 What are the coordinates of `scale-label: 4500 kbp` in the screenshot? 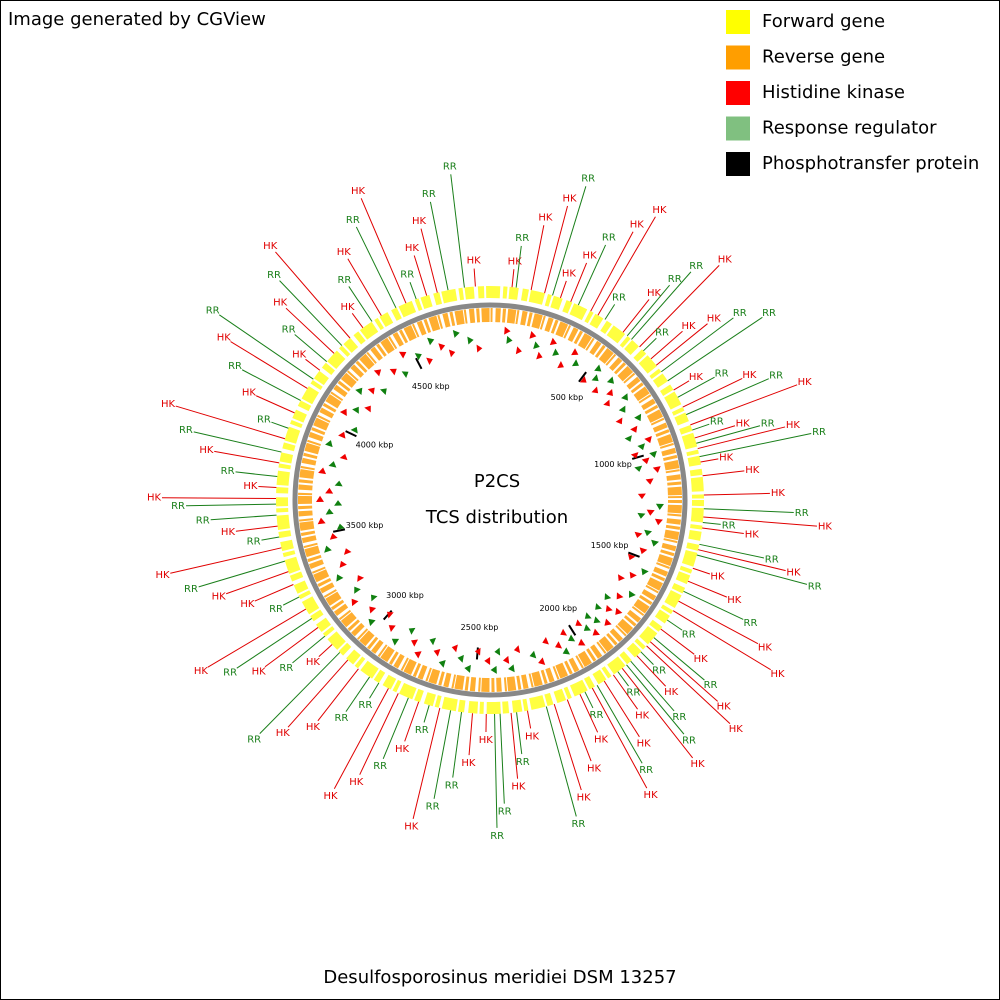 It's located at (431, 386).